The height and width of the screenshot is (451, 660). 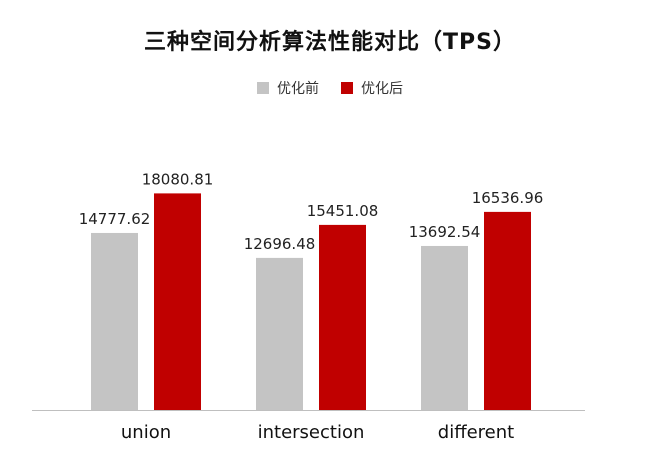 I want to click on chart-title: 三种空间分析算法性能对比（TPS）, so click(x=330, y=42).